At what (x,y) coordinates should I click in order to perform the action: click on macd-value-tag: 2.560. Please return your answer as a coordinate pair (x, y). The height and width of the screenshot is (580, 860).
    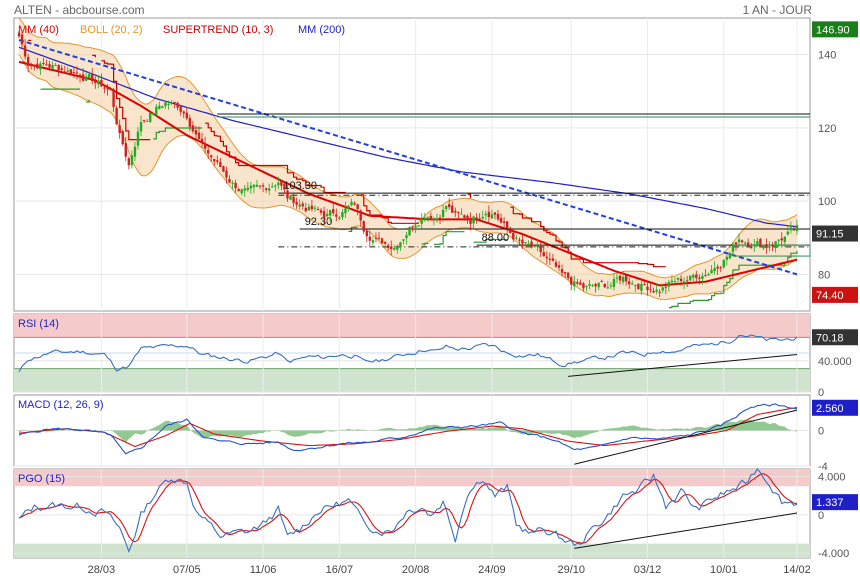
    Looking at the image, I should click on (830, 409).